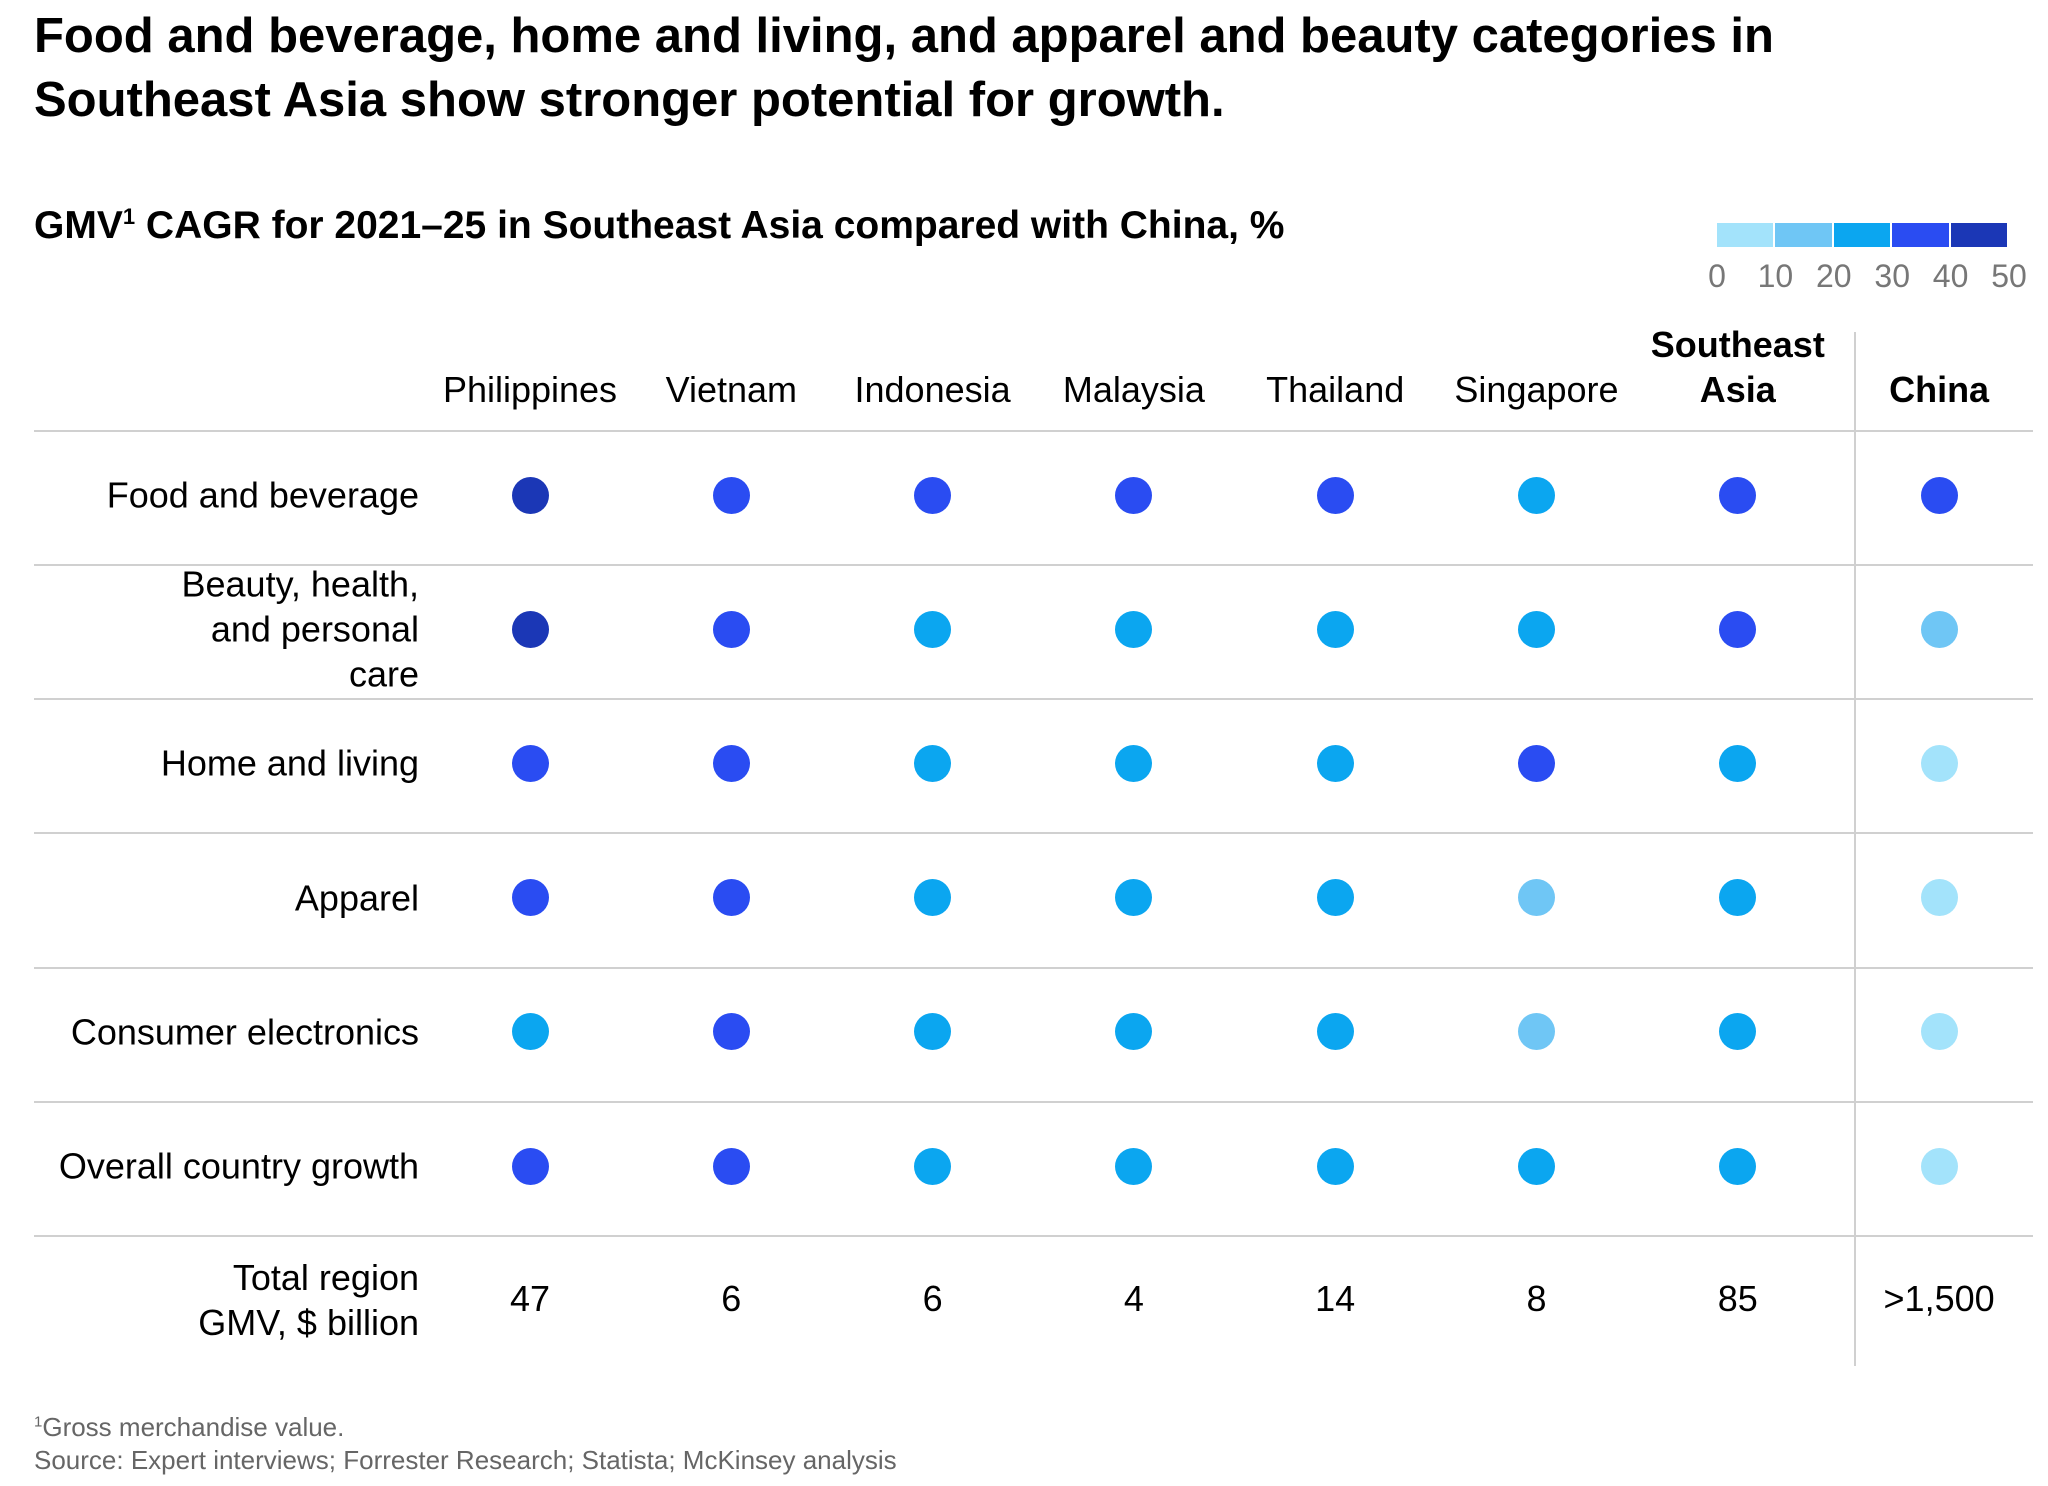 Image resolution: width=2048 pixels, height=1486 pixels. Describe the element at coordinates (1335, 389) in the screenshot. I see `column-header: Thailand` at that location.